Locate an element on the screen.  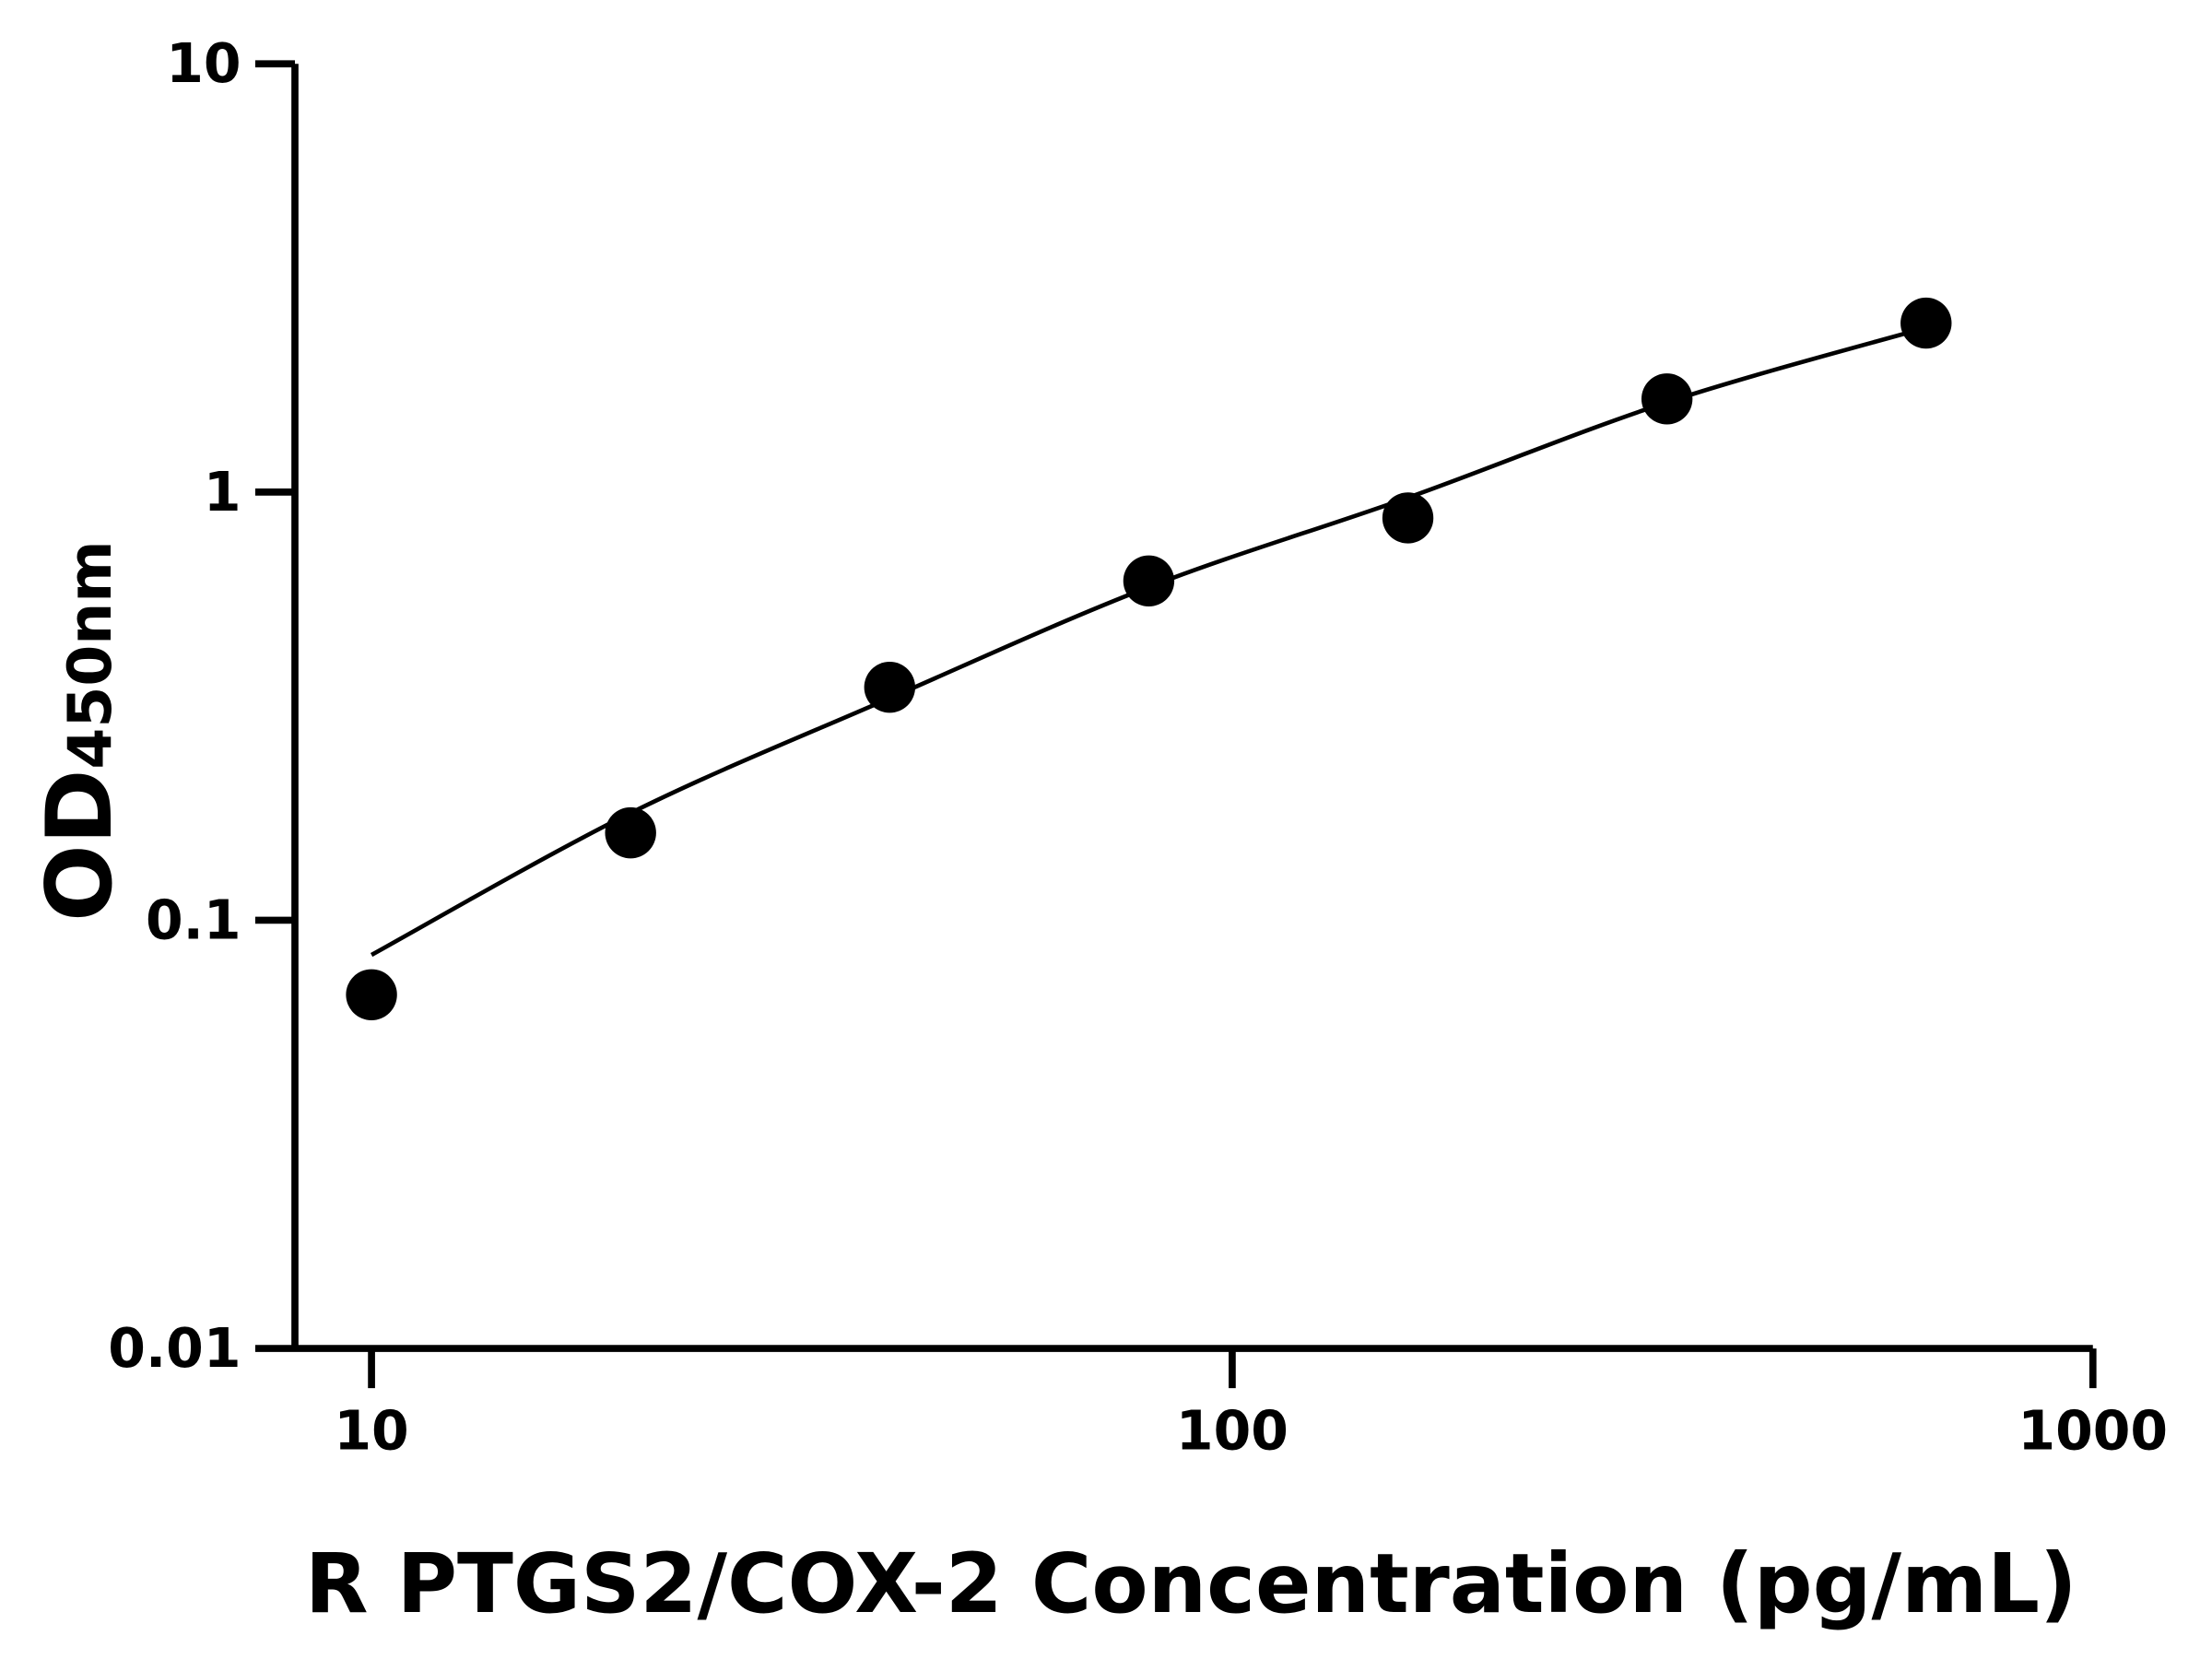
x-tick-label: 1000 is located at coordinates (2093, 1430).